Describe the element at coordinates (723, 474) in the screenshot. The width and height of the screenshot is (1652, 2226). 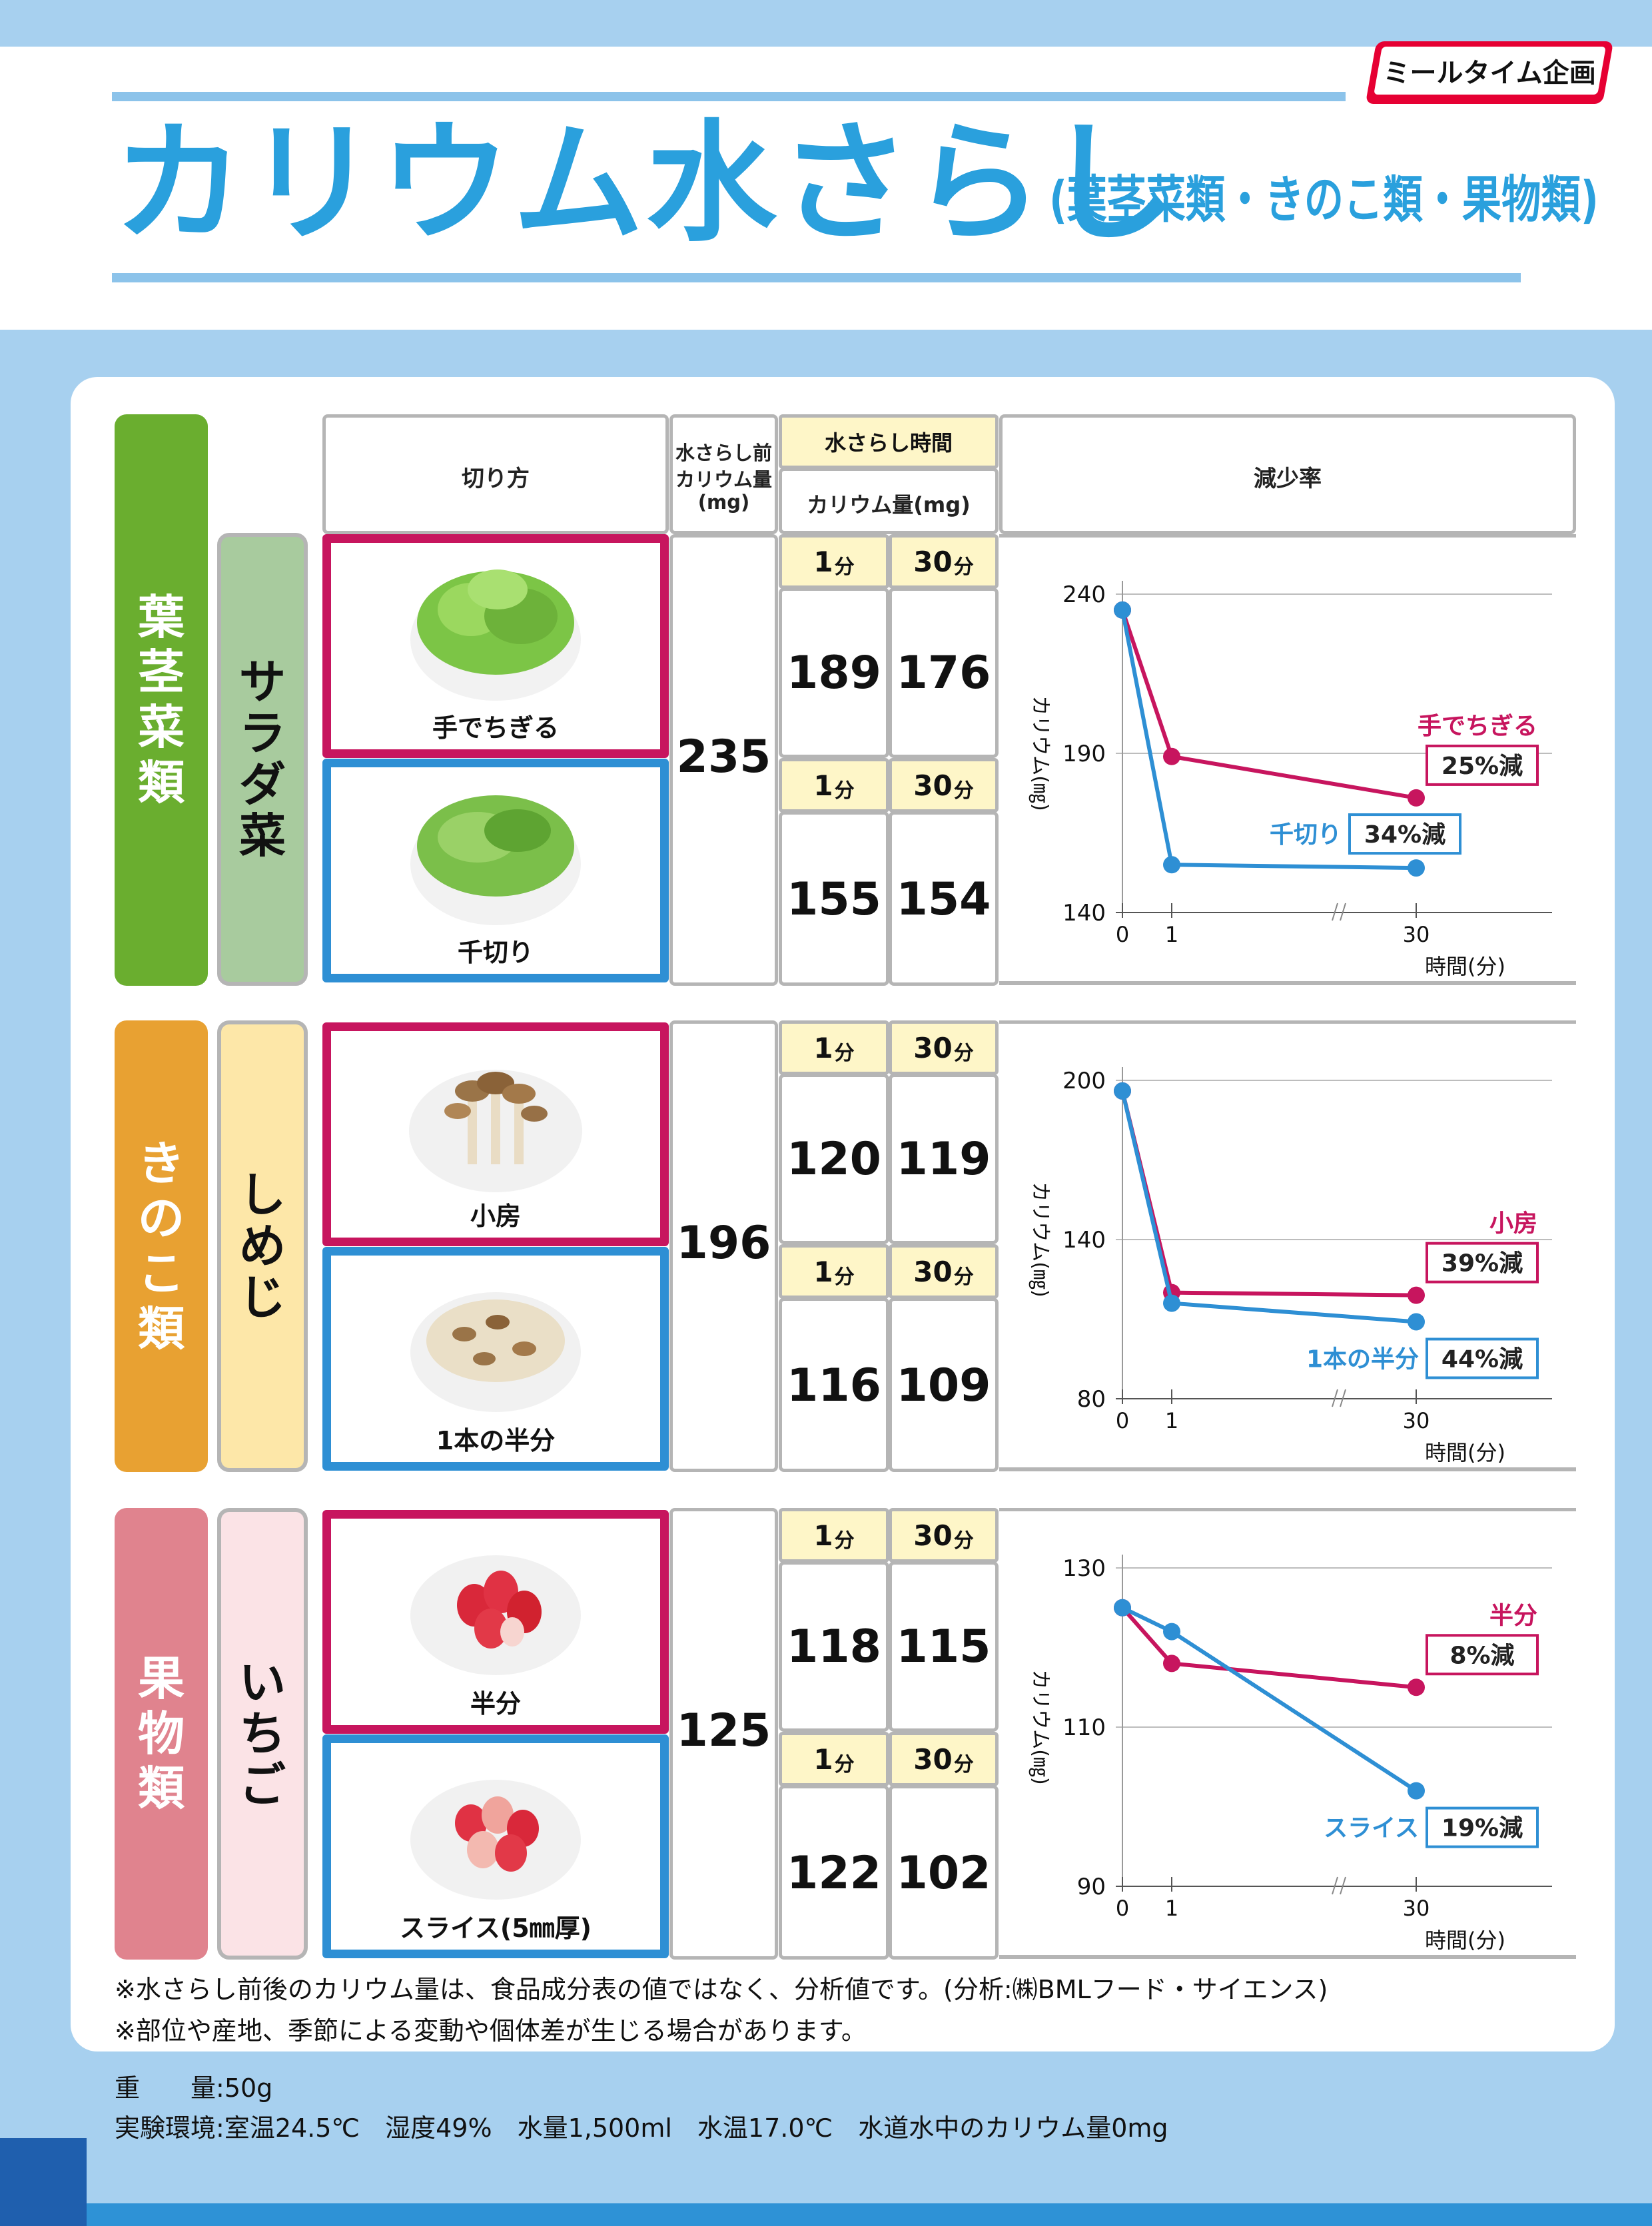
I see `header-before: 水さらし前 カリウム量 (mg)` at that location.